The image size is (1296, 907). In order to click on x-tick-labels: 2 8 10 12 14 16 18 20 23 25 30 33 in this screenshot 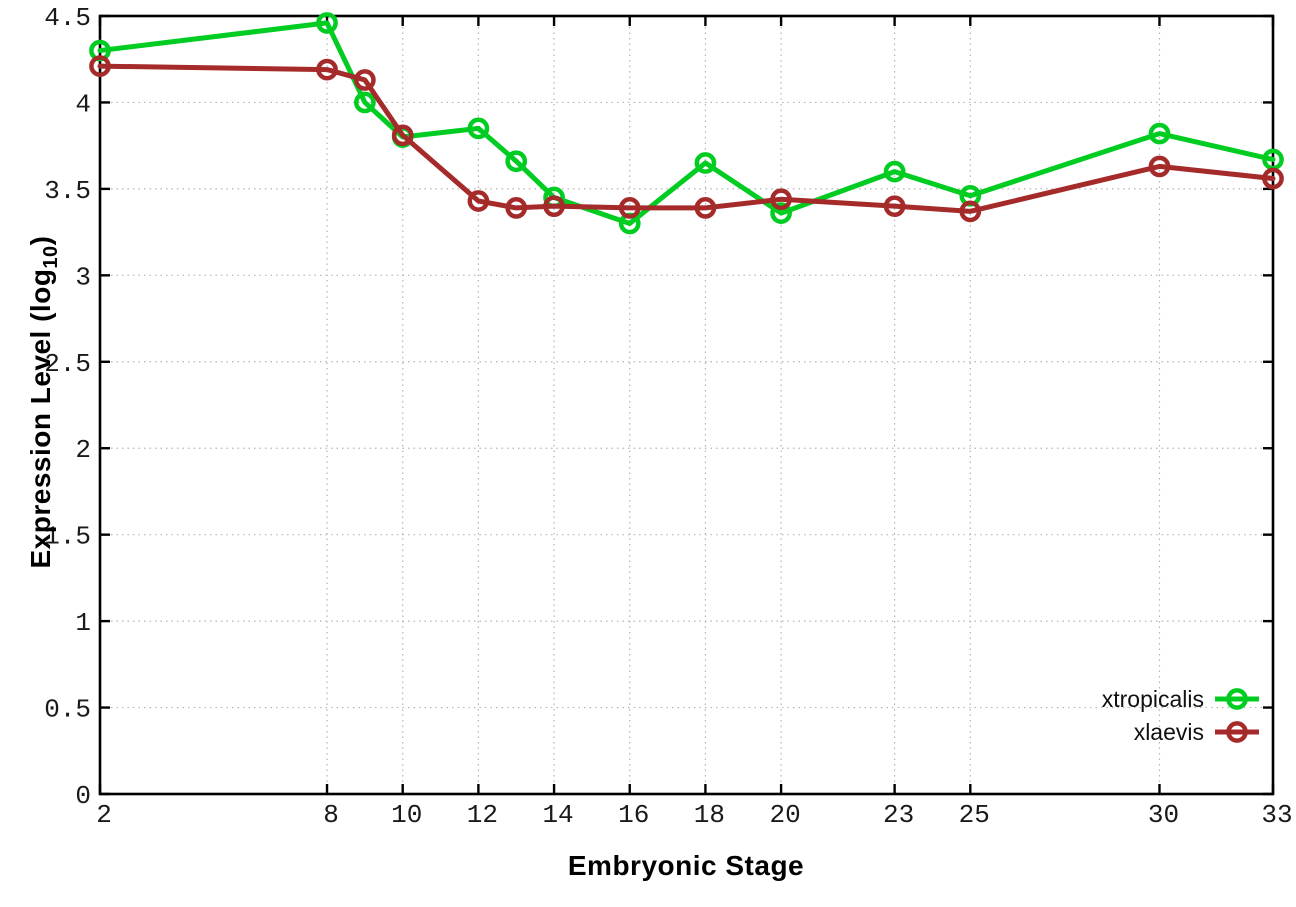, I will do `click(694, 815)`.